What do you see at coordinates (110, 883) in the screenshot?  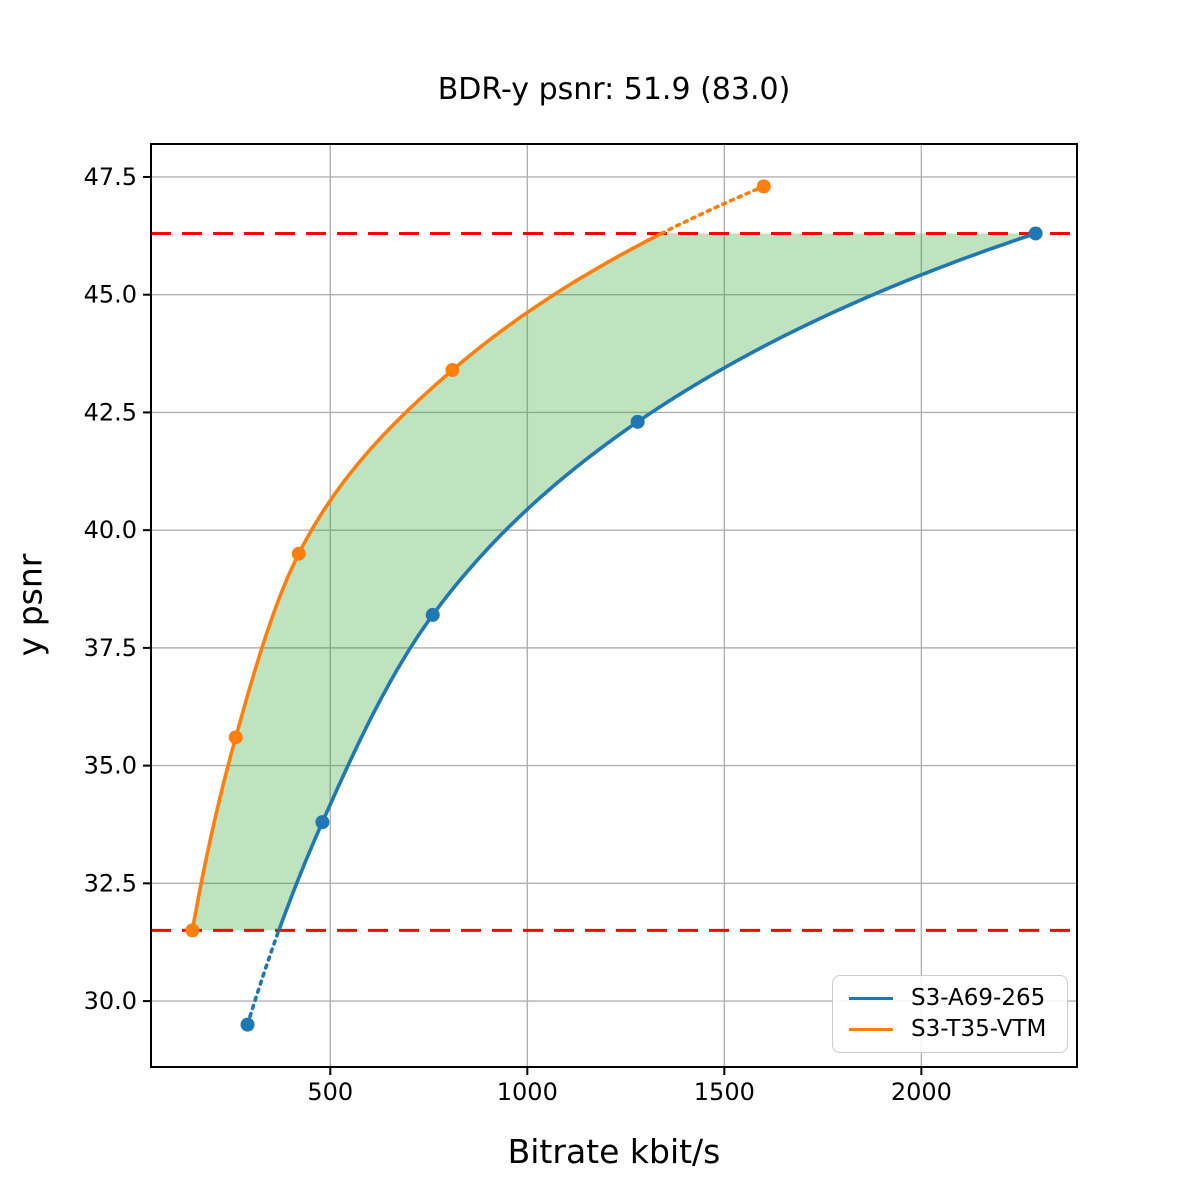 I see `y-tick-label: 32.5` at bounding box center [110, 883].